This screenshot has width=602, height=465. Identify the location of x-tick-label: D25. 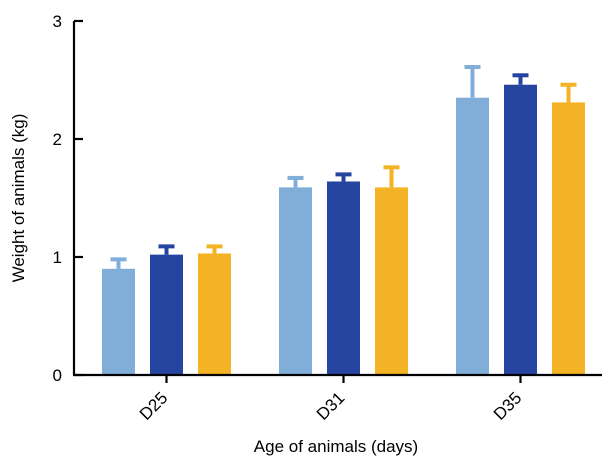
(153, 405).